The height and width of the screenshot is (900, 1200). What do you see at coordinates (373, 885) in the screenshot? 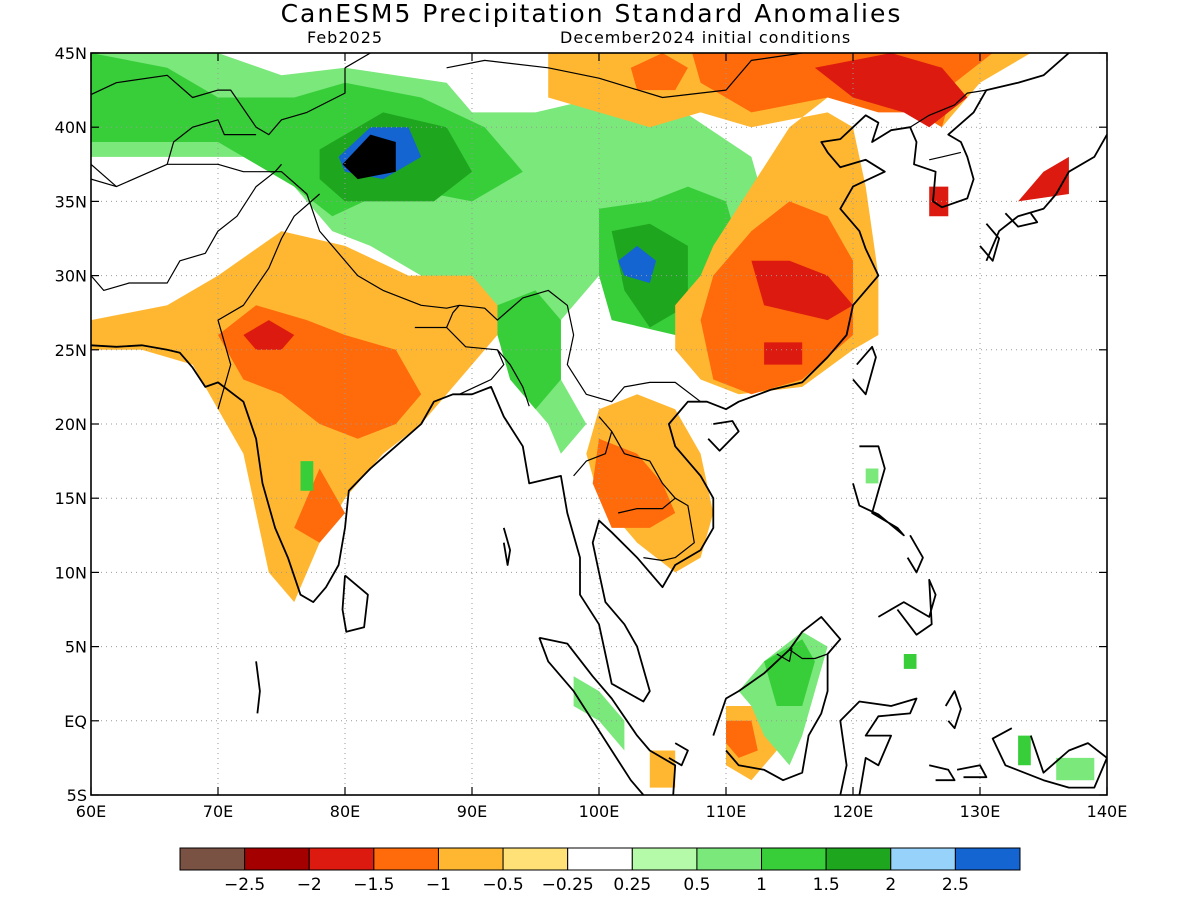
I see `colorbar-label: −1.5` at bounding box center [373, 885].